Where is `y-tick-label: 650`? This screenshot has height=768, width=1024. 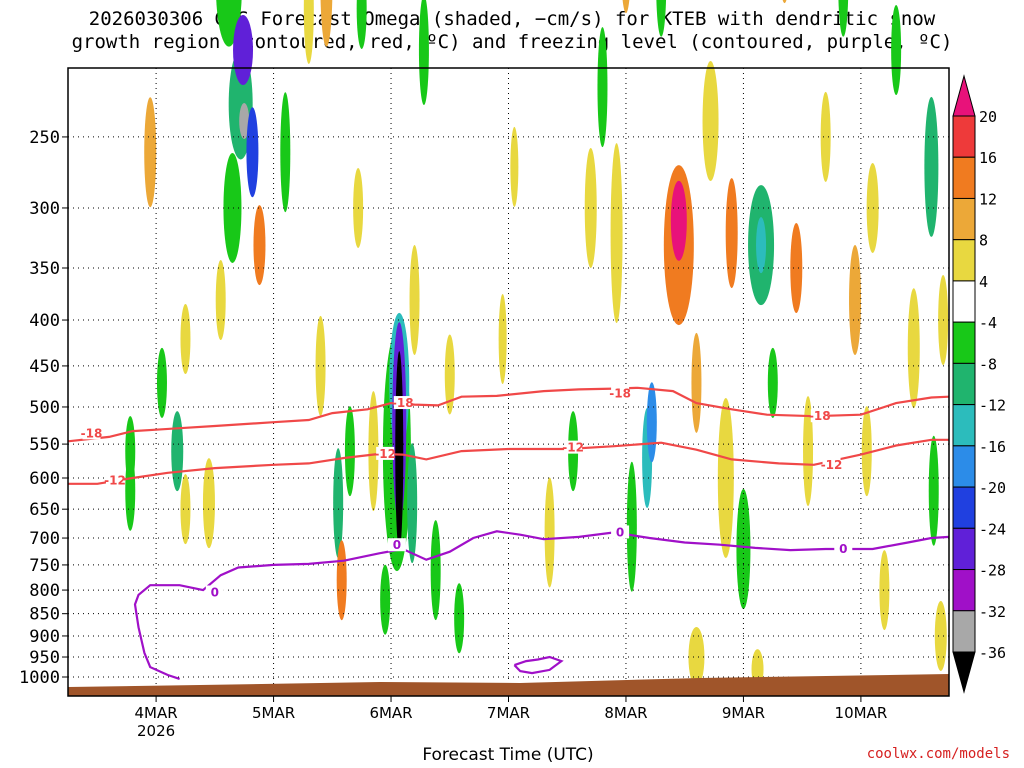 y-tick-label: 650 is located at coordinates (44, 510).